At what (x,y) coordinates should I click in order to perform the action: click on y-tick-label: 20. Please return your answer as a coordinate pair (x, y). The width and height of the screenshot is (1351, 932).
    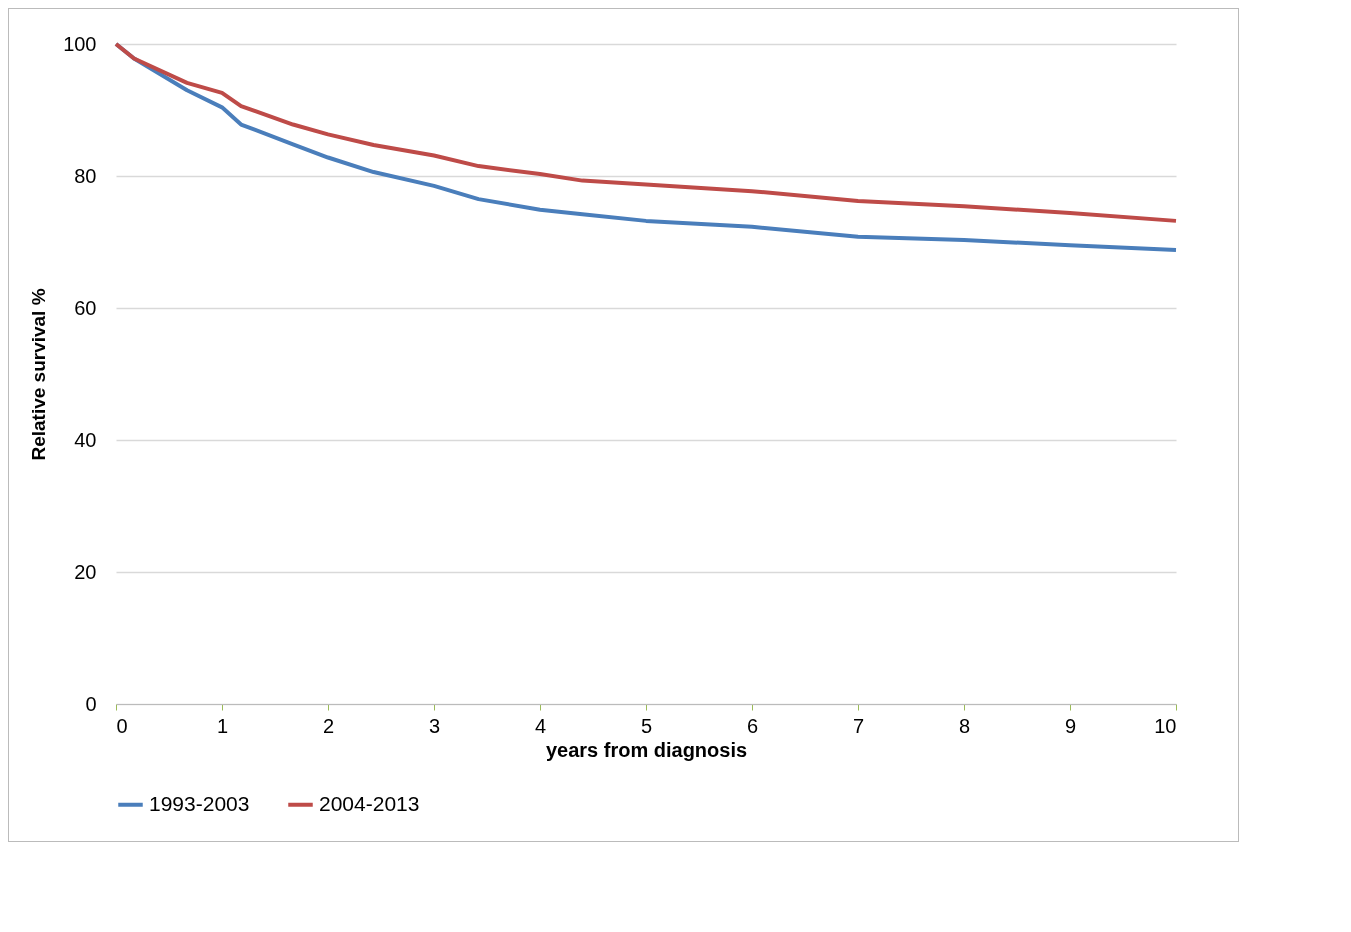
    Looking at the image, I should click on (85, 571).